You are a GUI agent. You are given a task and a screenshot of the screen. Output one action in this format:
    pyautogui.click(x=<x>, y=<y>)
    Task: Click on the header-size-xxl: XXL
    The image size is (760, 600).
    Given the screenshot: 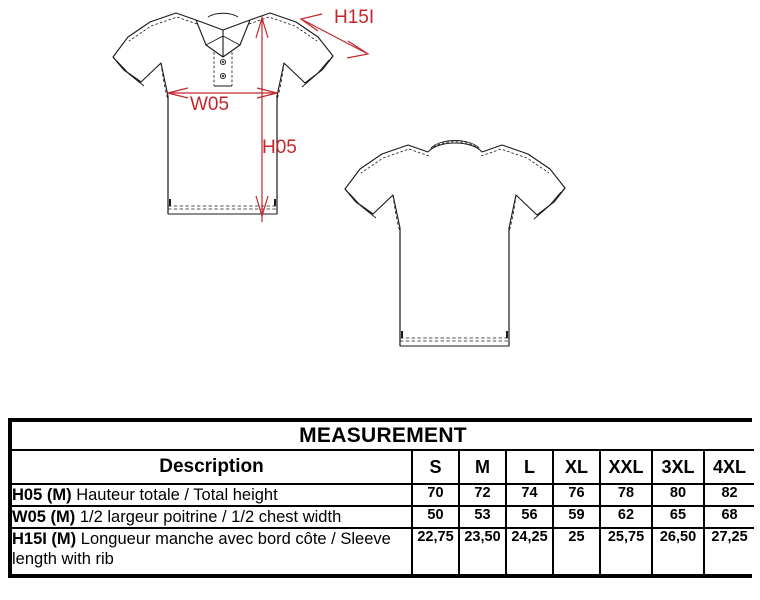 What is the action you would take?
    pyautogui.click(x=626, y=467)
    